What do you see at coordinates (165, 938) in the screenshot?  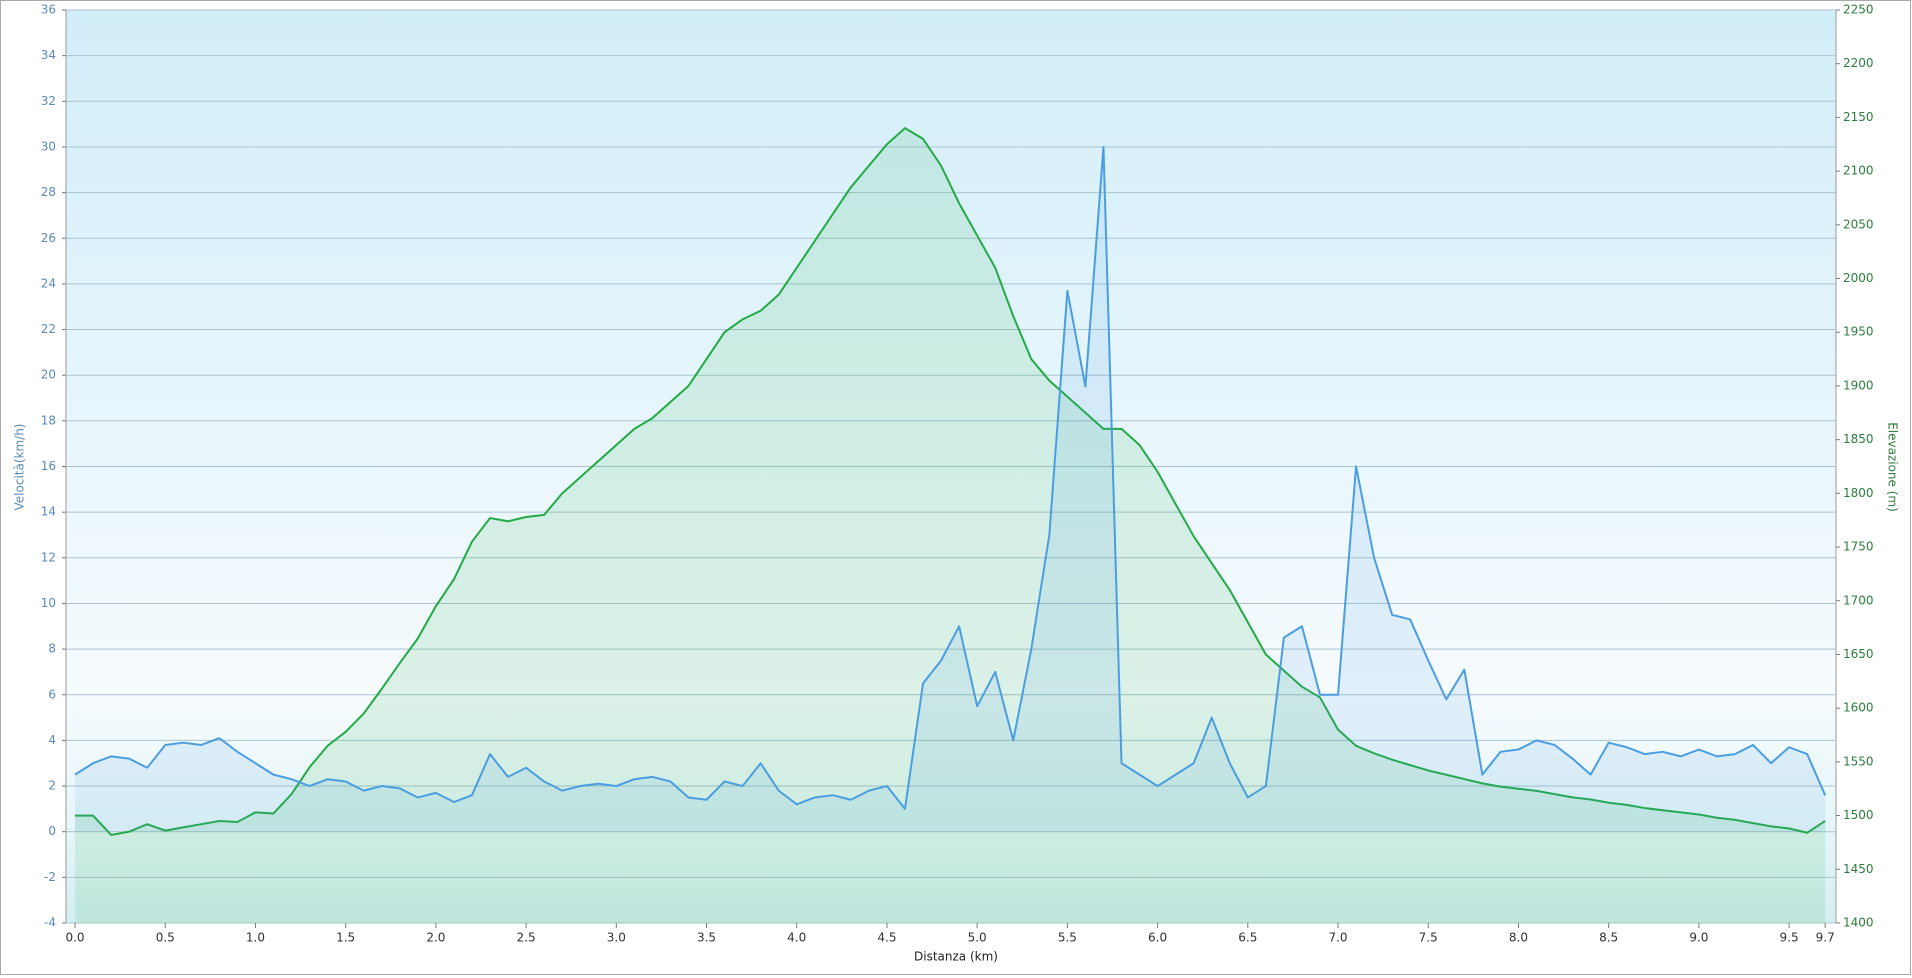 I see `x-tick-label: 0.5` at bounding box center [165, 938].